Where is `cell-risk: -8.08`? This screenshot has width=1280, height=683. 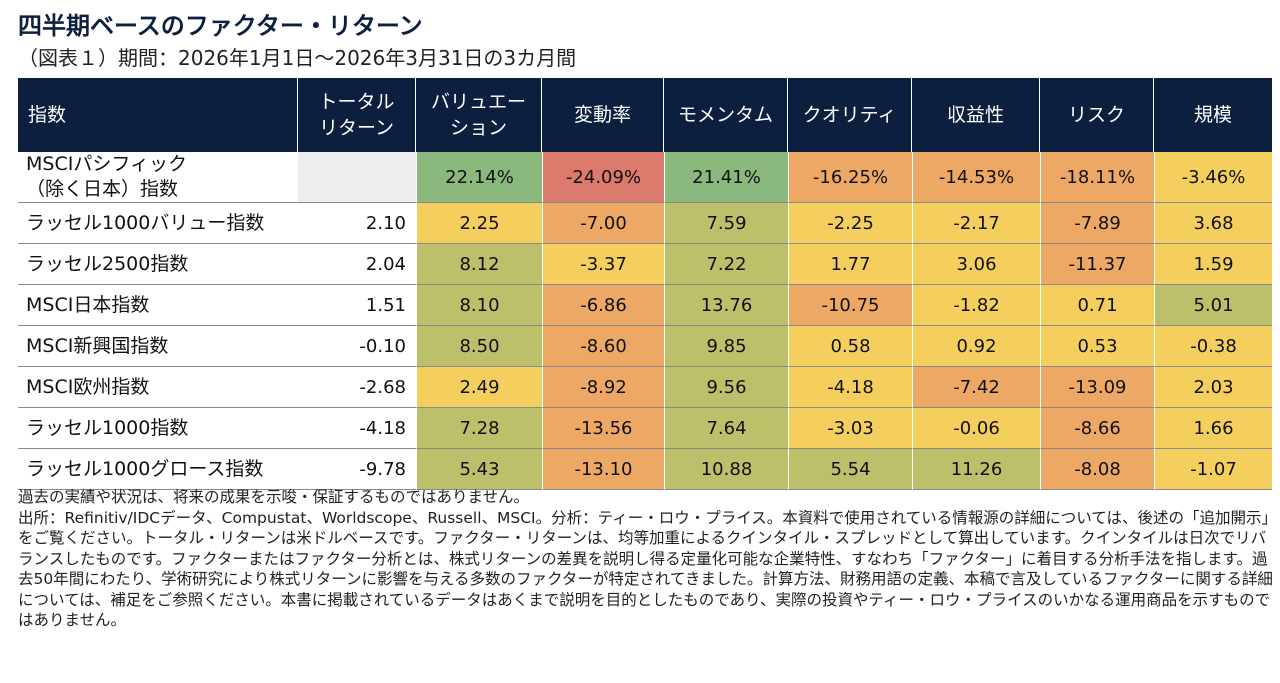
cell-risk: -8.08 is located at coordinates (1097, 469).